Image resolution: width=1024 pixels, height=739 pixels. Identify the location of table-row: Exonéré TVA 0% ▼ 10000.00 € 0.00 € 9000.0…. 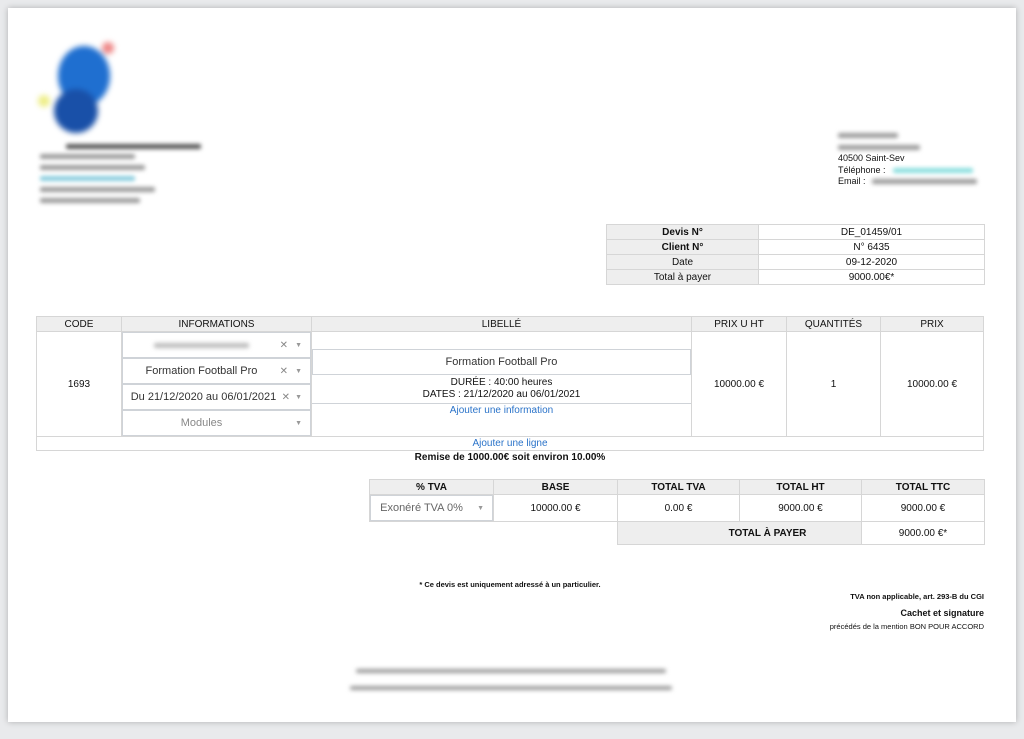
(677, 508).